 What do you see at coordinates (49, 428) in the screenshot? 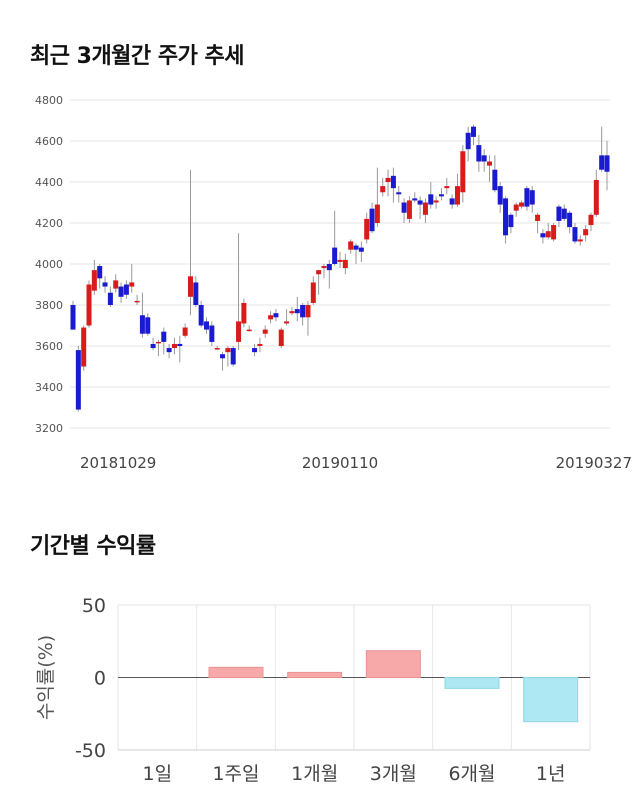
I see `price-y-tick: 3200` at bounding box center [49, 428].